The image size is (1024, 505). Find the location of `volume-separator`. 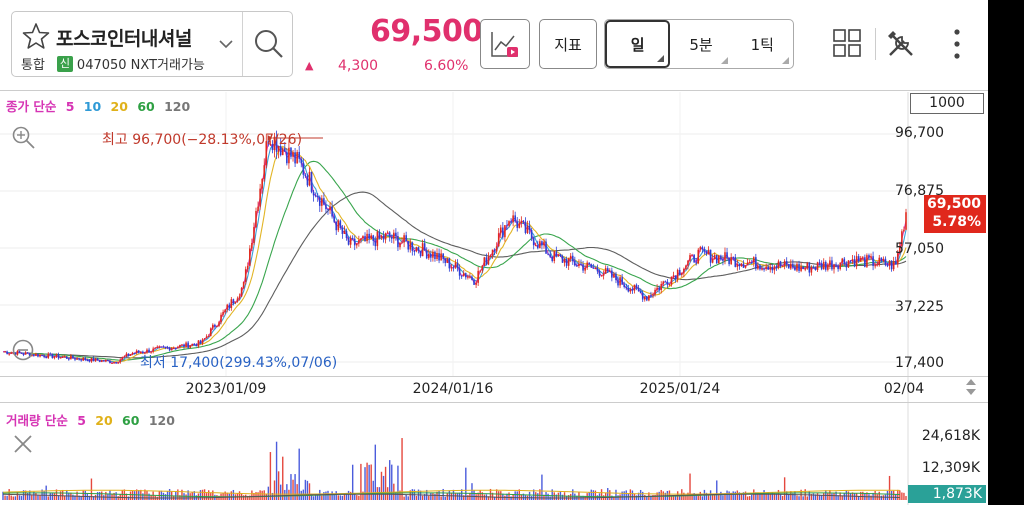

volume-separator is located at coordinates (494, 402).